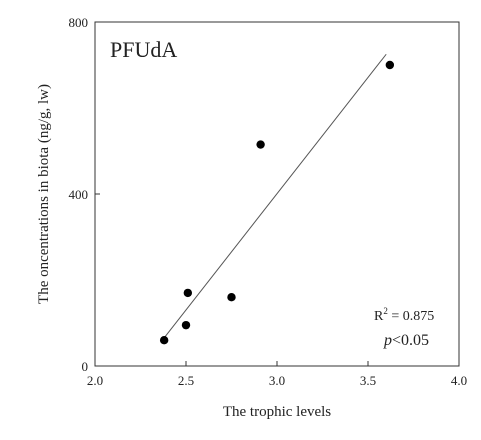 This screenshot has height=440, width=481. I want to click on p-value-annotation: p<0.05, so click(406, 340).